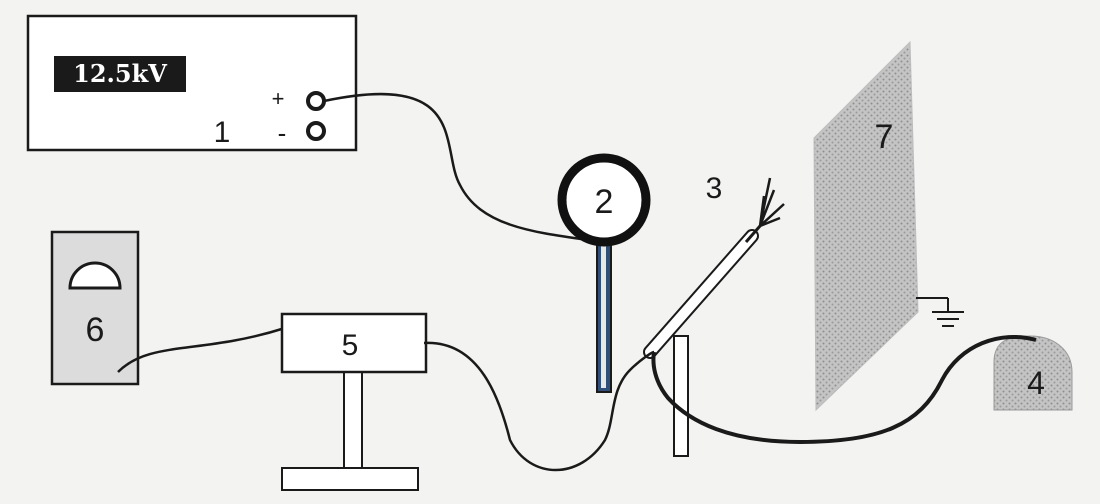 The width and height of the screenshot is (1100, 504). I want to click on pump-tube, so click(844, 389).